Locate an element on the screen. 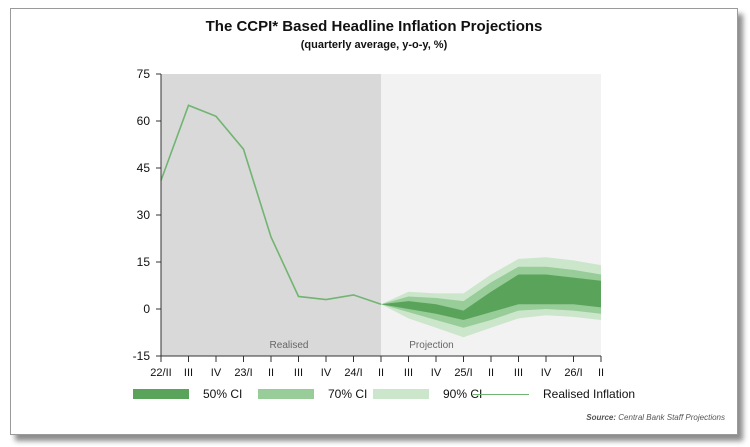 This screenshot has width=750, height=447. y-tick-label-60: 60 is located at coordinates (144, 121).